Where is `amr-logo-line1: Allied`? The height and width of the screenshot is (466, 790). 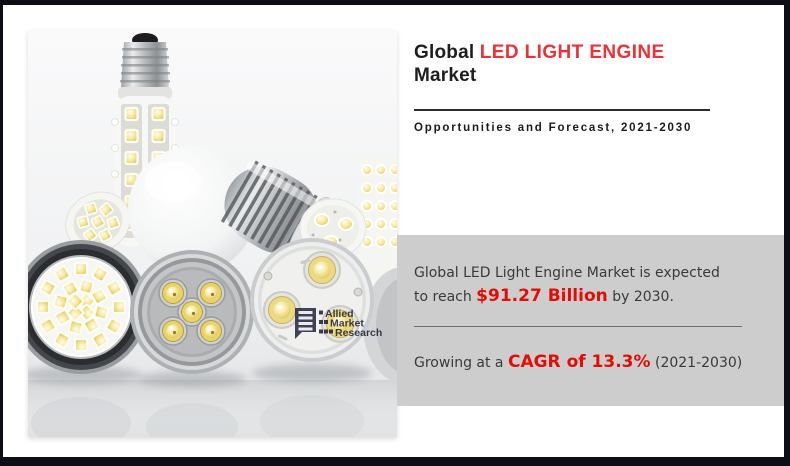 amr-logo-line1: Allied is located at coordinates (339, 314).